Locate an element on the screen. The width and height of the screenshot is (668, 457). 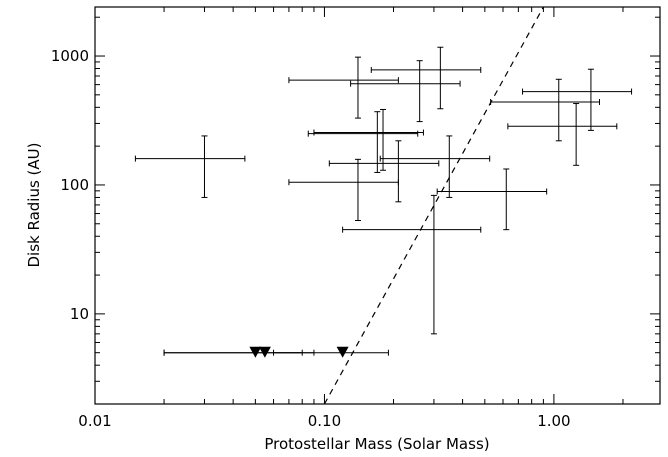
y-tick-label: 10 is located at coordinates (79, 314).